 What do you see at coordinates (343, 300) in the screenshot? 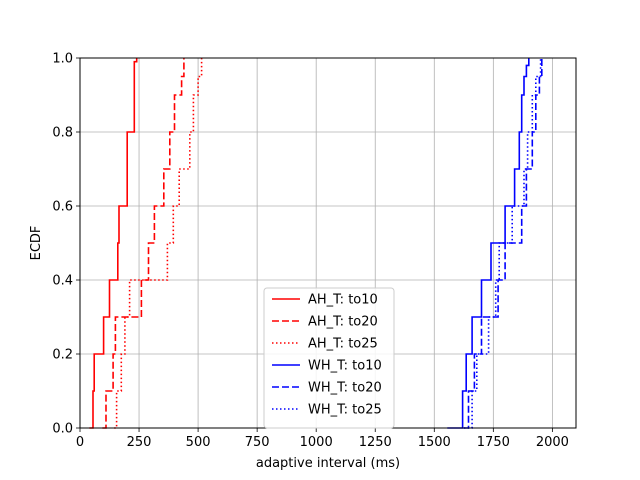
I see `legend-label: AH_T: to10` at bounding box center [343, 300].